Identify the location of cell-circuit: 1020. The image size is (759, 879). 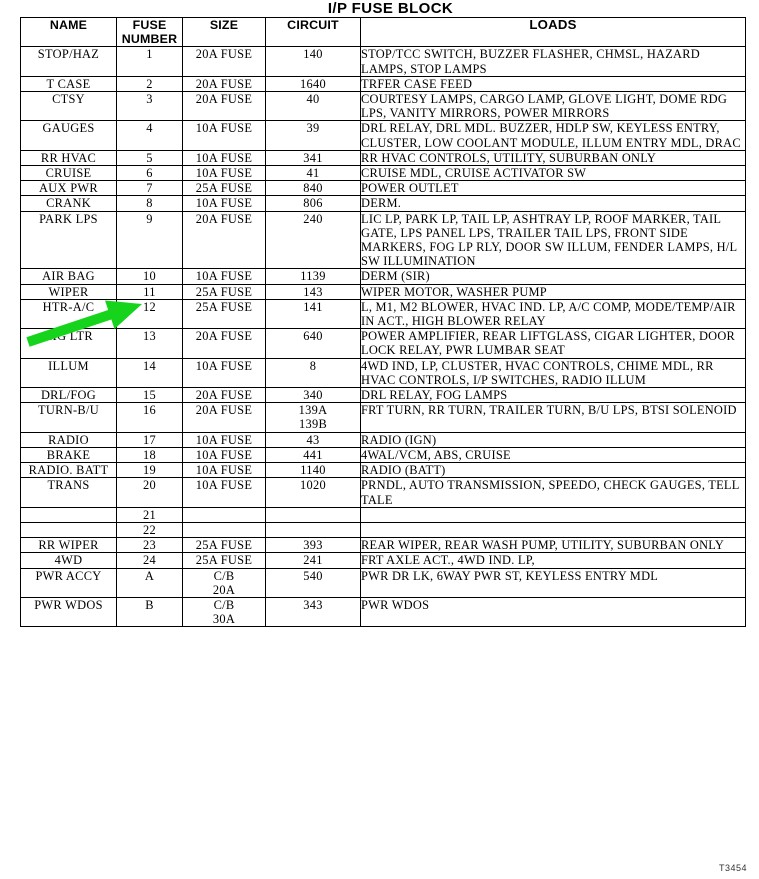
(313, 492).